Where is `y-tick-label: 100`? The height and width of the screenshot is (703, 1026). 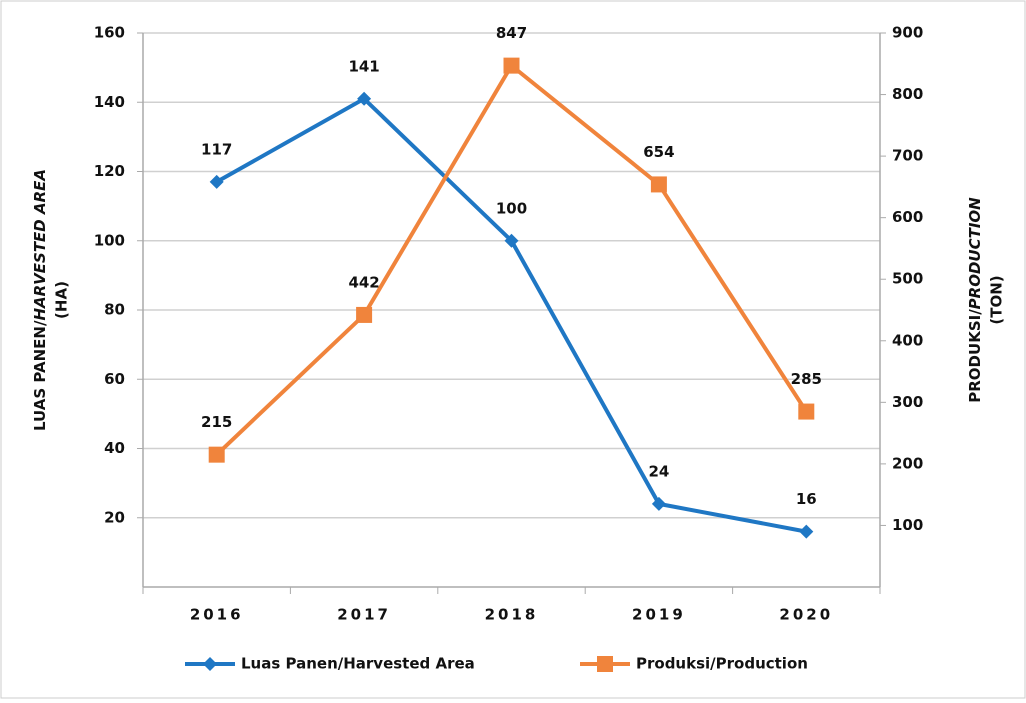
y-tick-label: 100 is located at coordinates (109, 240).